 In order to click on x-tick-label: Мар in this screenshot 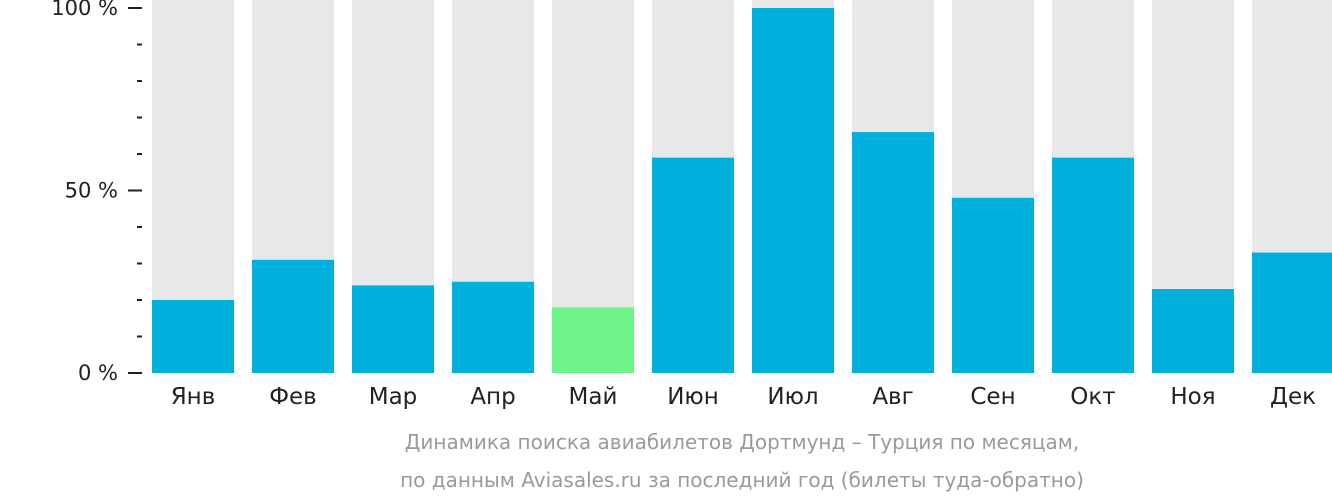, I will do `click(393, 397)`.